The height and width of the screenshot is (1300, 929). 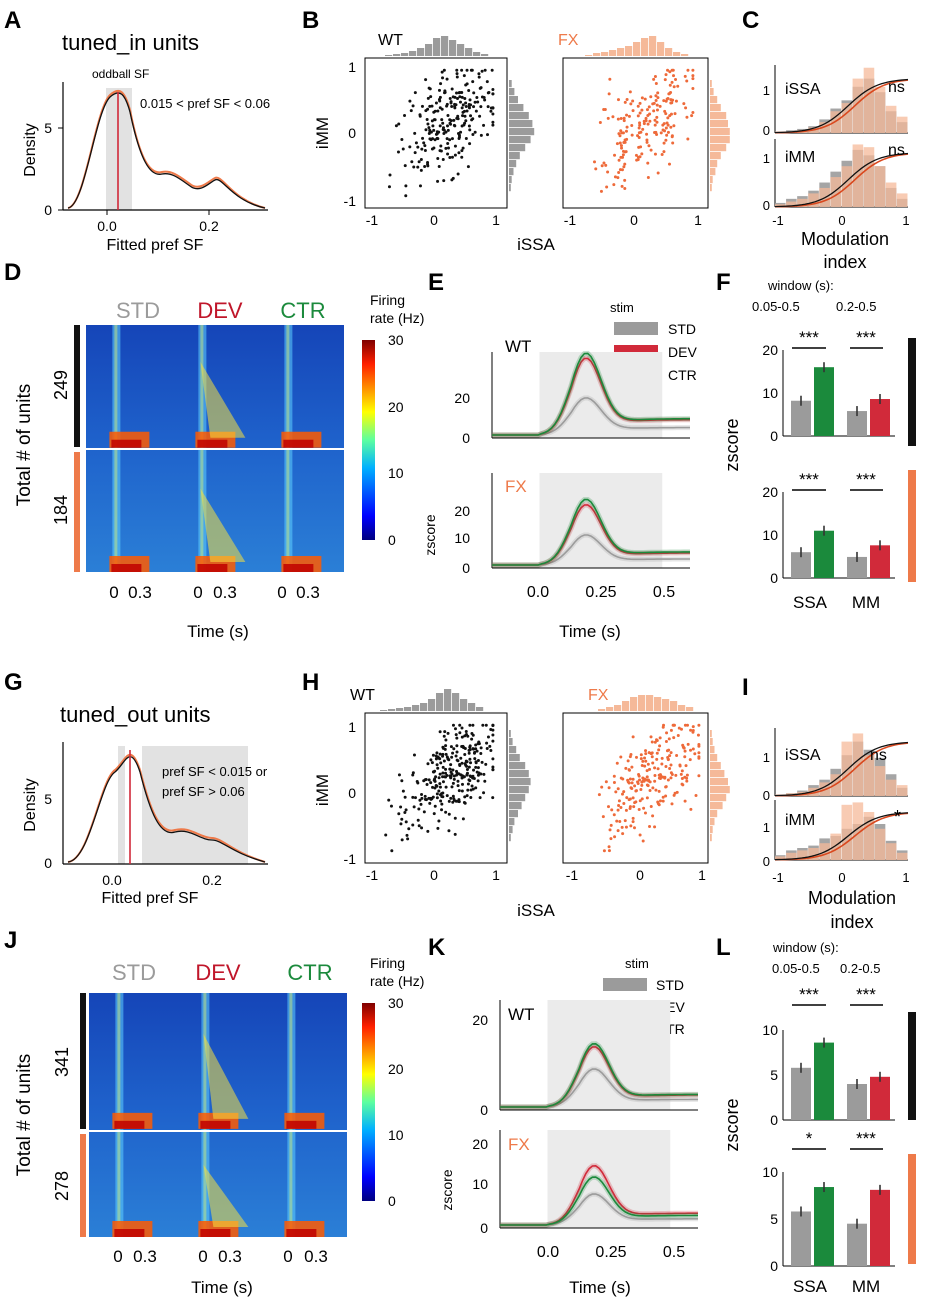 What do you see at coordinates (62, 1186) in the screenshot?
I see `heat-count-fx: 278` at bounding box center [62, 1186].